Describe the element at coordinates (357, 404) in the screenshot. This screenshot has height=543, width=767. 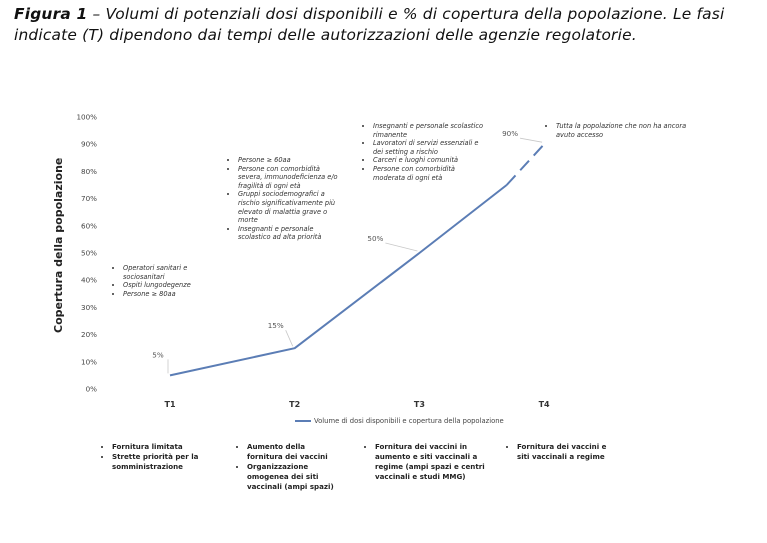
I see `x-axis: T1 T2 T3 T4` at that location.